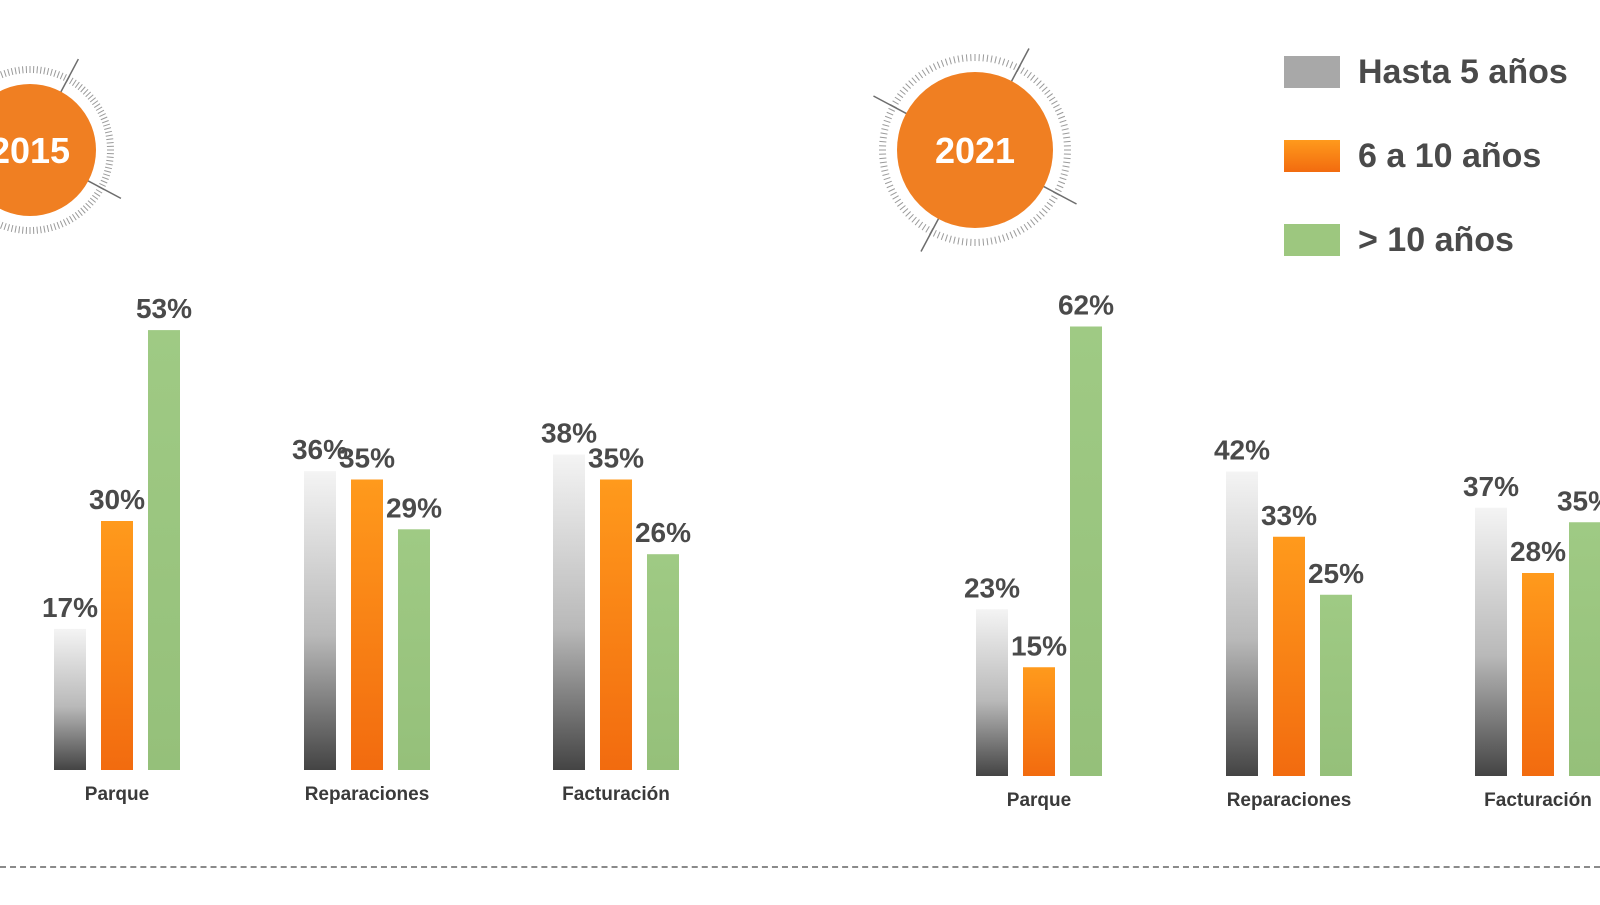 The width and height of the screenshot is (1600, 905). Describe the element at coordinates (1242, 450) in the screenshot. I see `data-label: 42%` at that location.